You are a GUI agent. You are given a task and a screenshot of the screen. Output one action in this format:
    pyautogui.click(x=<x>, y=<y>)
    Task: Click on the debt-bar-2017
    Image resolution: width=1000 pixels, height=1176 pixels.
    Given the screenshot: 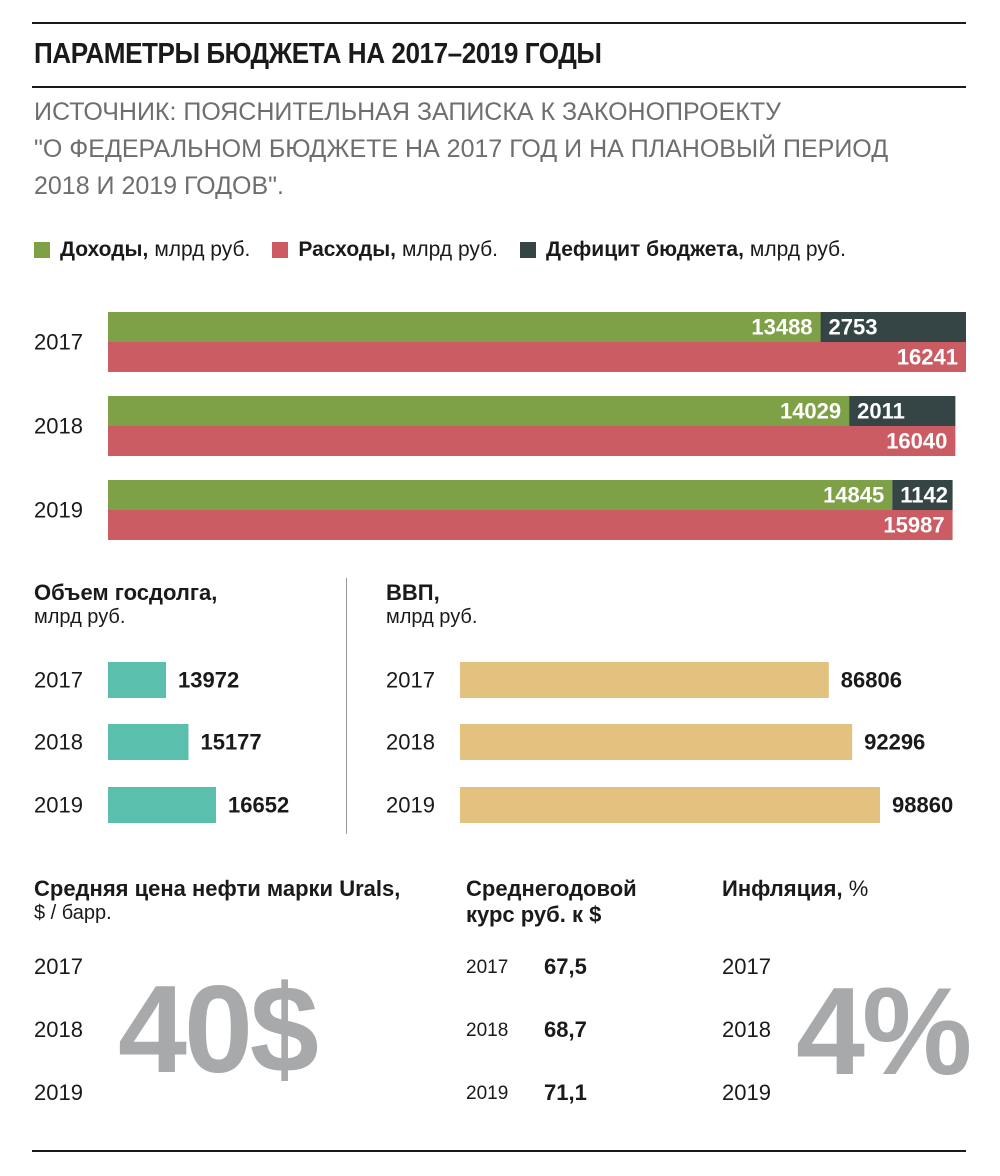 What is the action you would take?
    pyautogui.click(x=137, y=680)
    